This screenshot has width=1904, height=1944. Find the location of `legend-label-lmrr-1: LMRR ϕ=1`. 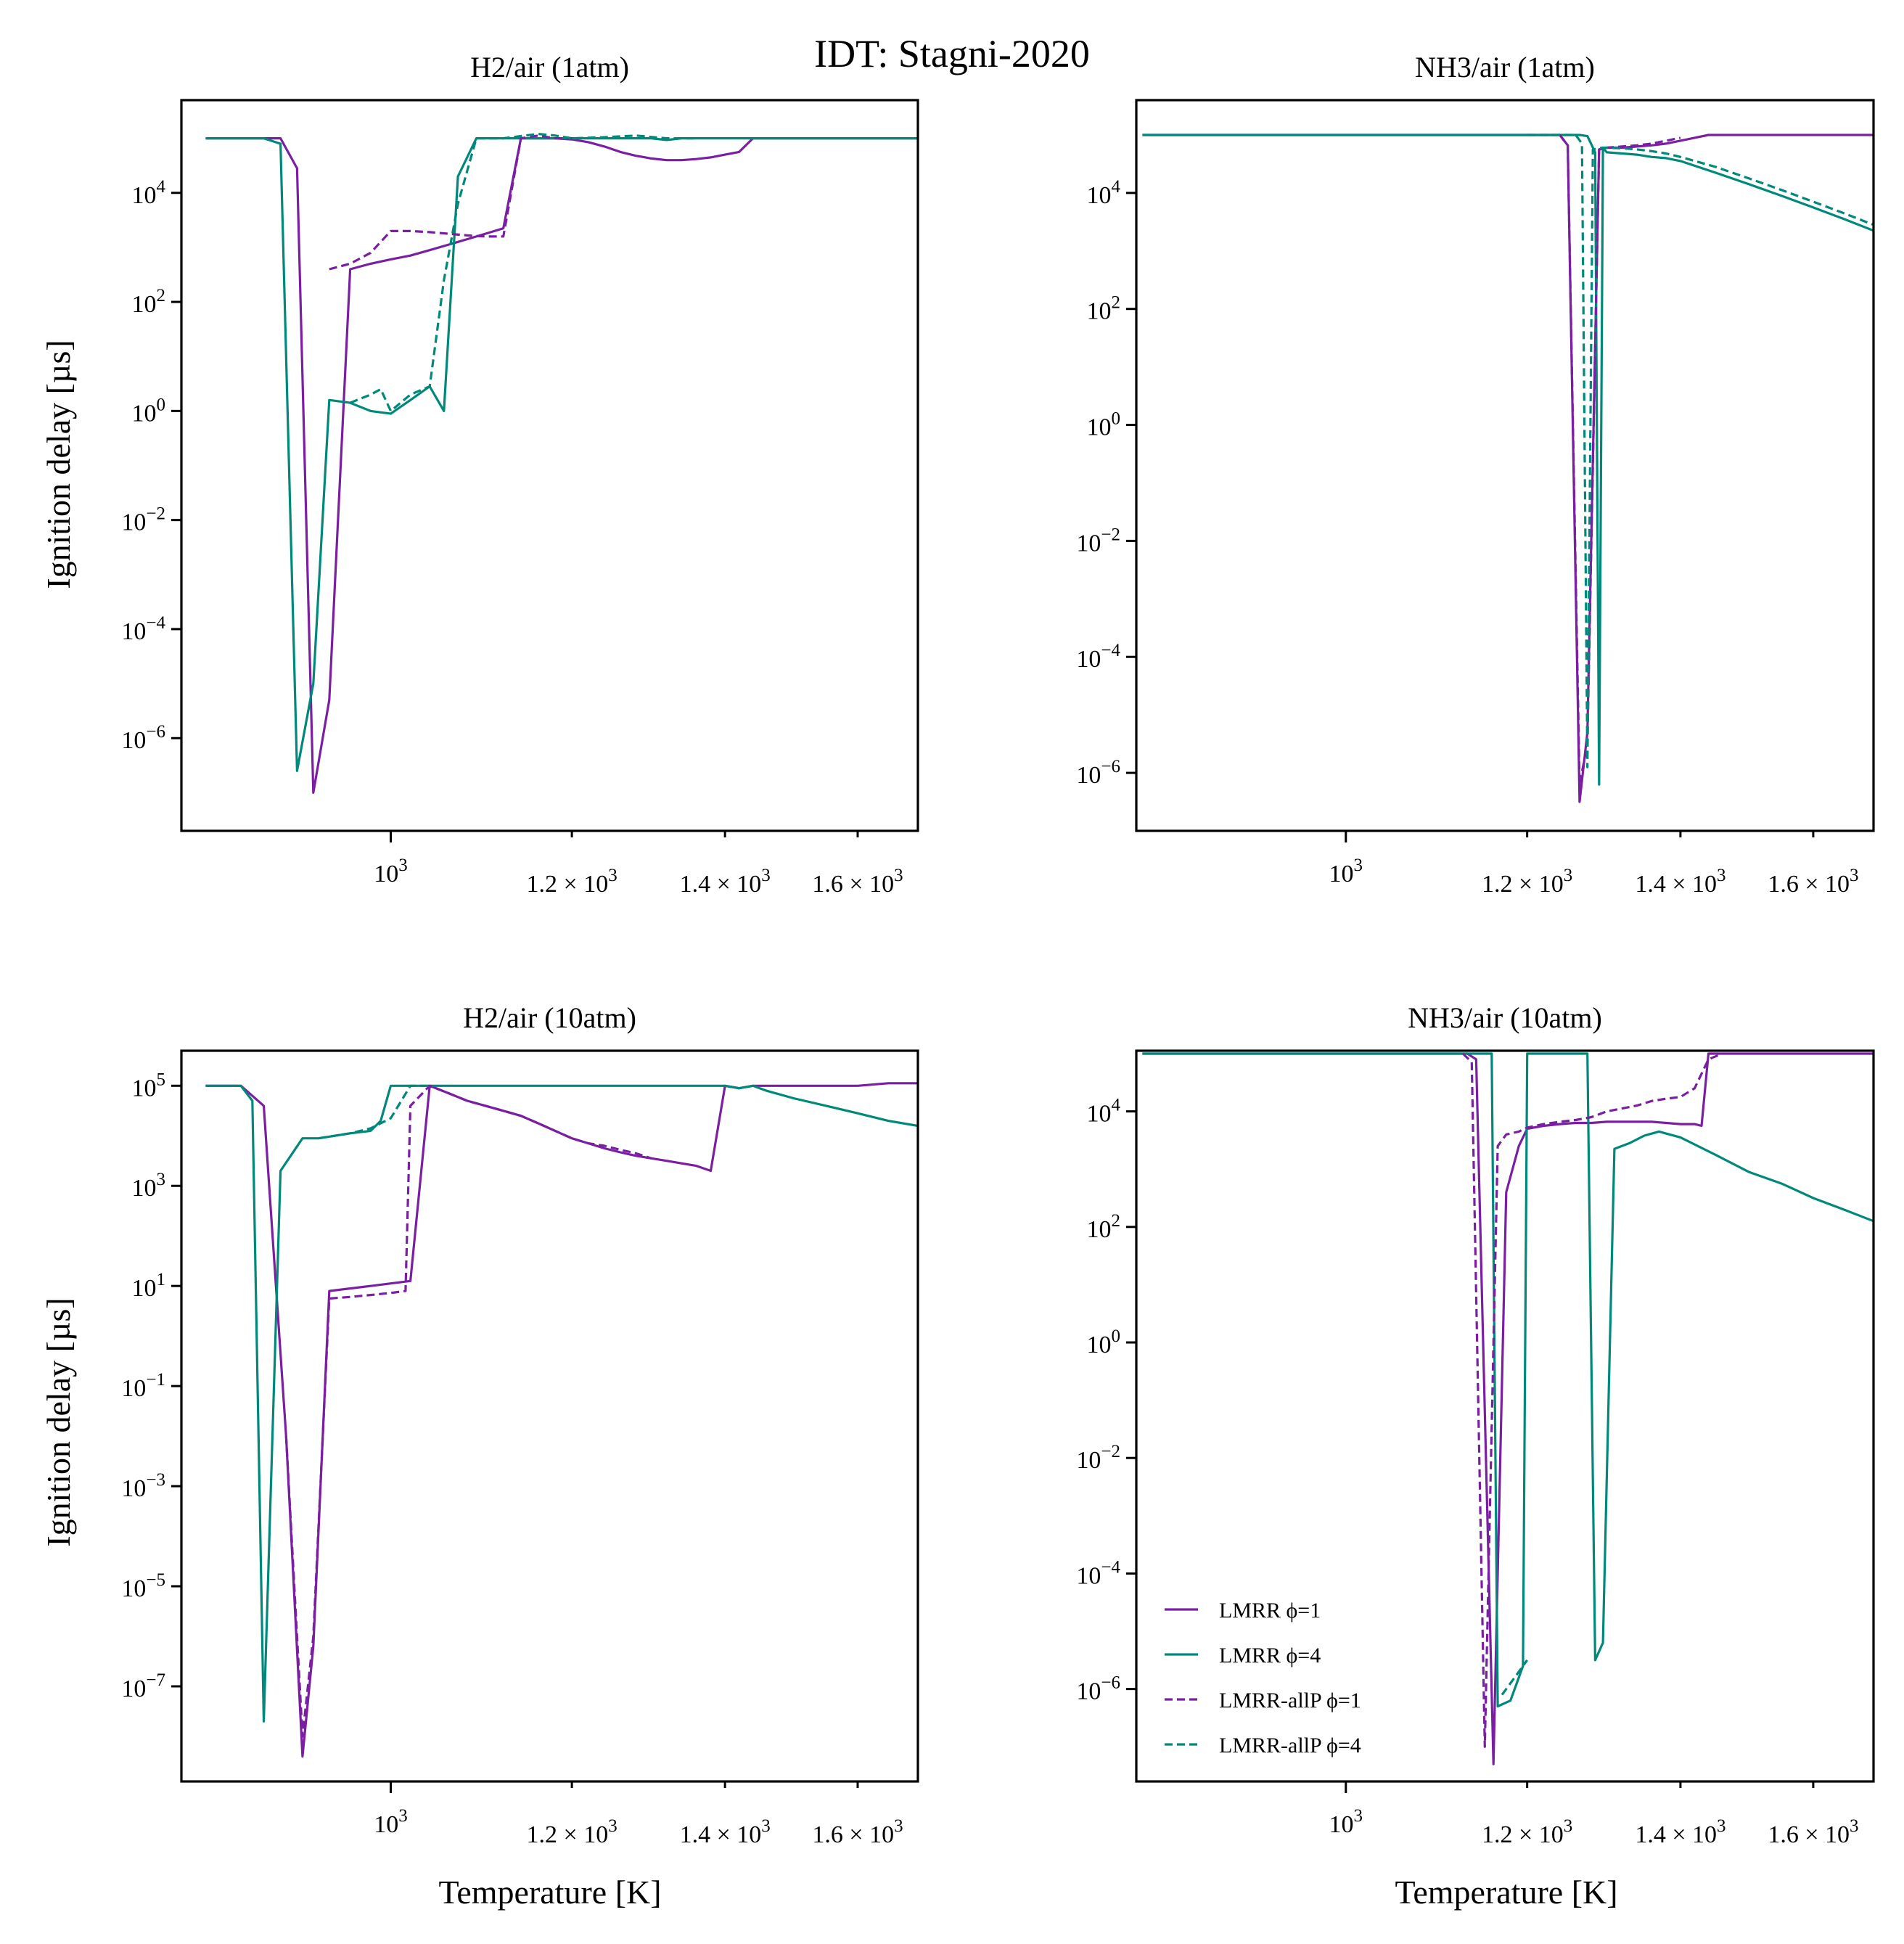

legend-label-lmrr-1: LMRR ϕ=1 is located at coordinates (1270, 1611).